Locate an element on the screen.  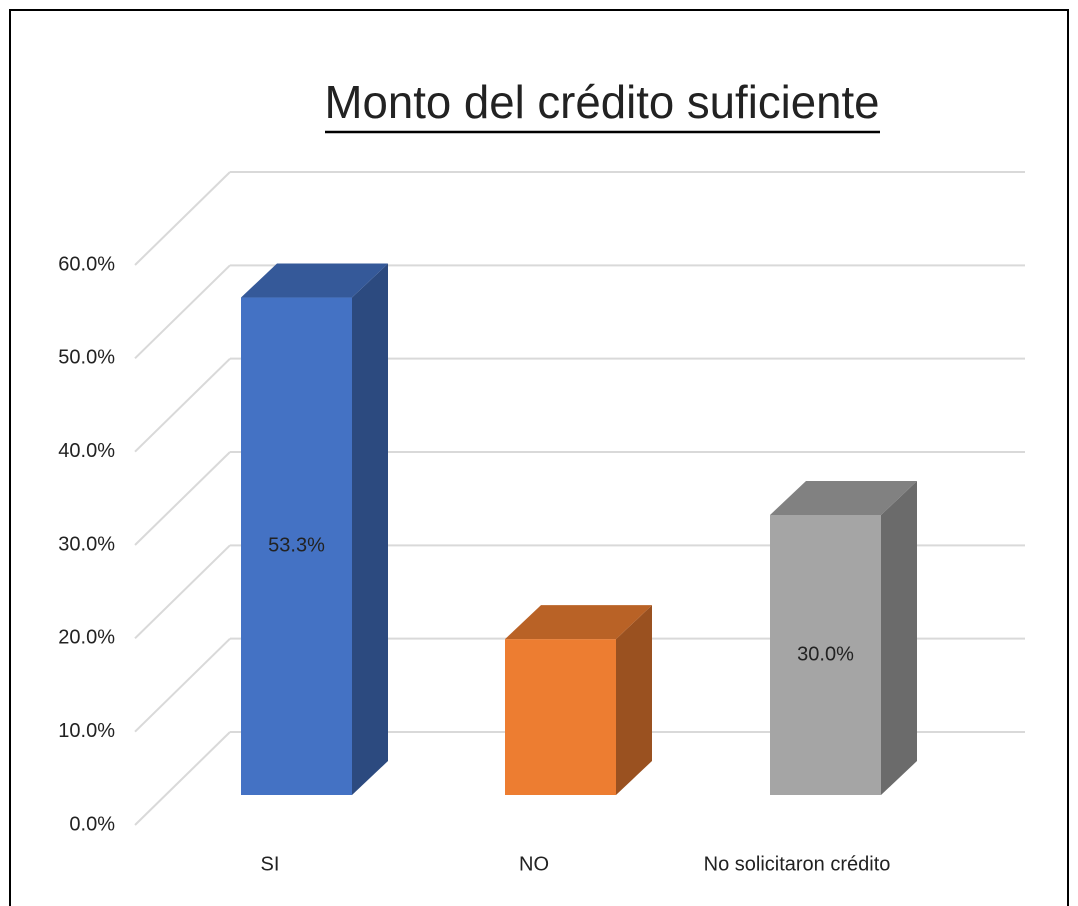
y-tick-label: 50.0% is located at coordinates (86, 358).